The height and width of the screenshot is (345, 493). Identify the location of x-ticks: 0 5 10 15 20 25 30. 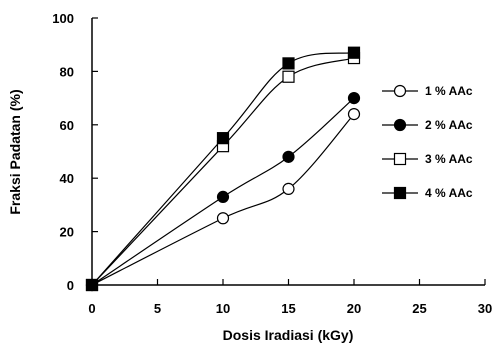
(290, 297).